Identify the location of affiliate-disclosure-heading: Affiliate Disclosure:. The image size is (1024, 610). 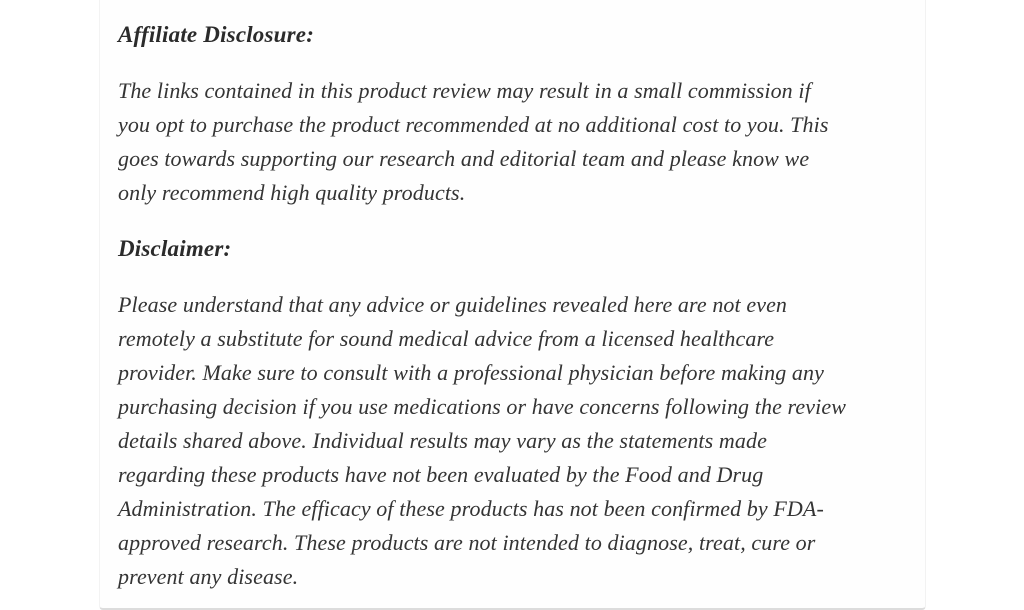
(216, 34).